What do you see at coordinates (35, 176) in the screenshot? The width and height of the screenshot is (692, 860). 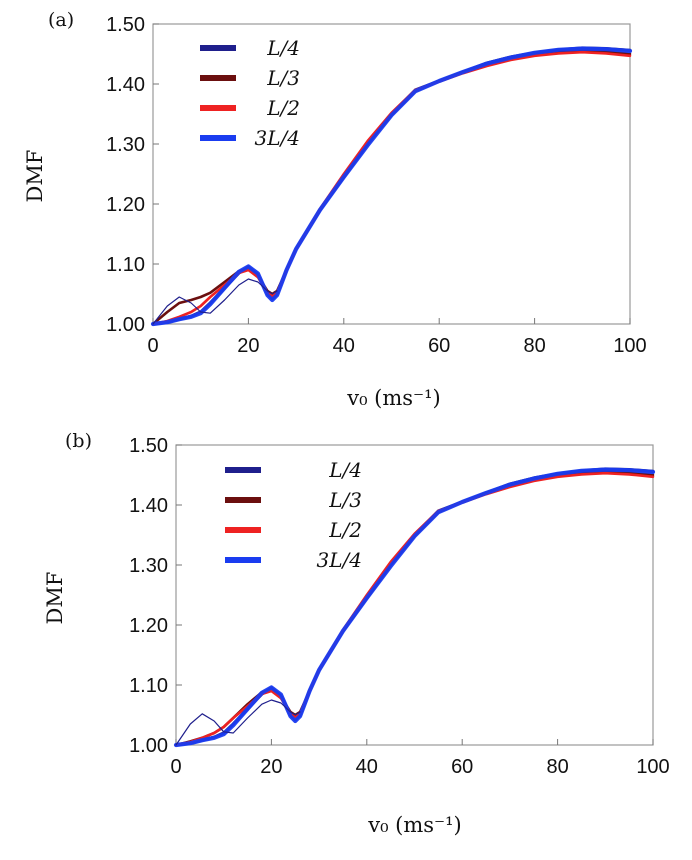 I see `y-axis-title-a: DMF` at bounding box center [35, 176].